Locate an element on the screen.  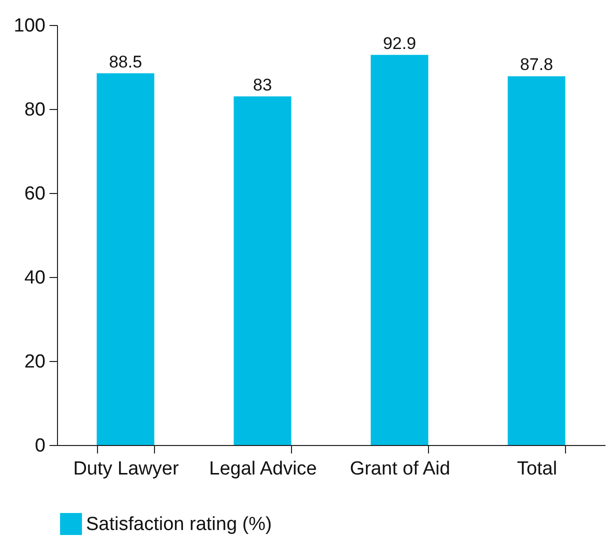
data-label: 88.5 is located at coordinates (125, 62).